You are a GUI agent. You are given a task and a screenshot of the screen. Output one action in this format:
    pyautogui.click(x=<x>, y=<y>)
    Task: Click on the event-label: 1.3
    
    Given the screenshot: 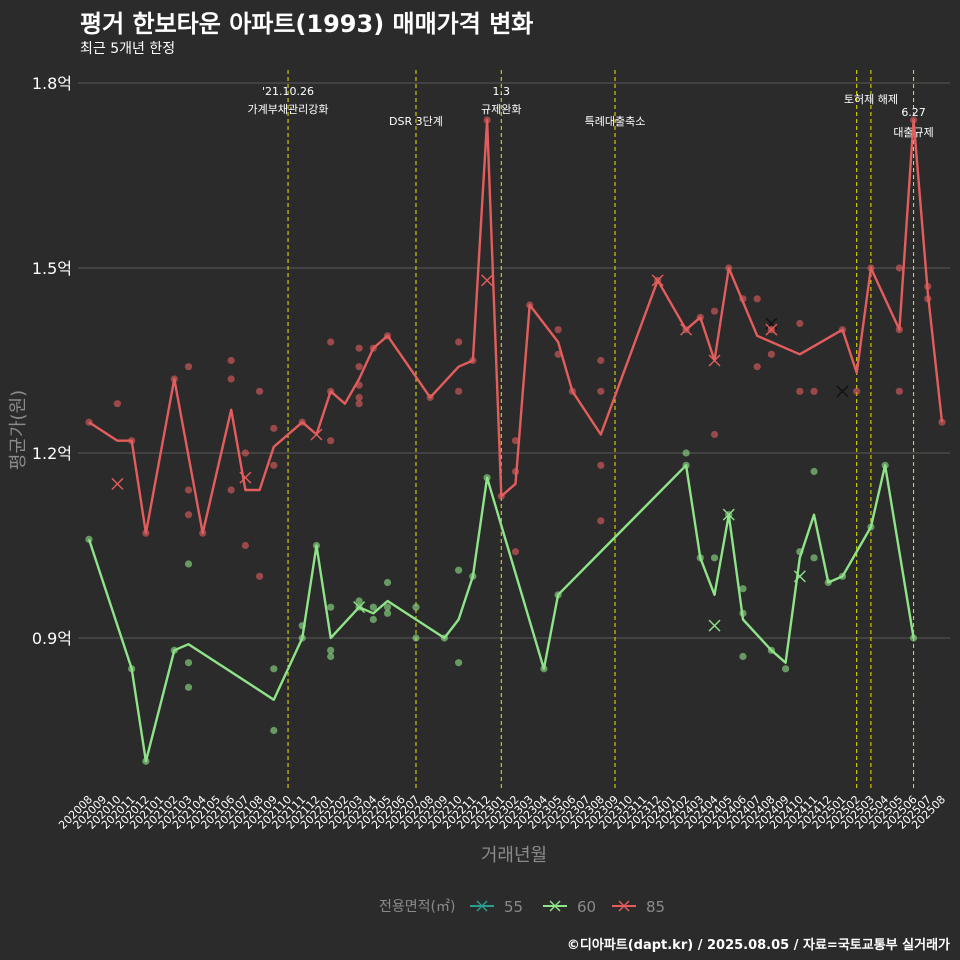 What is the action you would take?
    pyautogui.click(x=502, y=91)
    